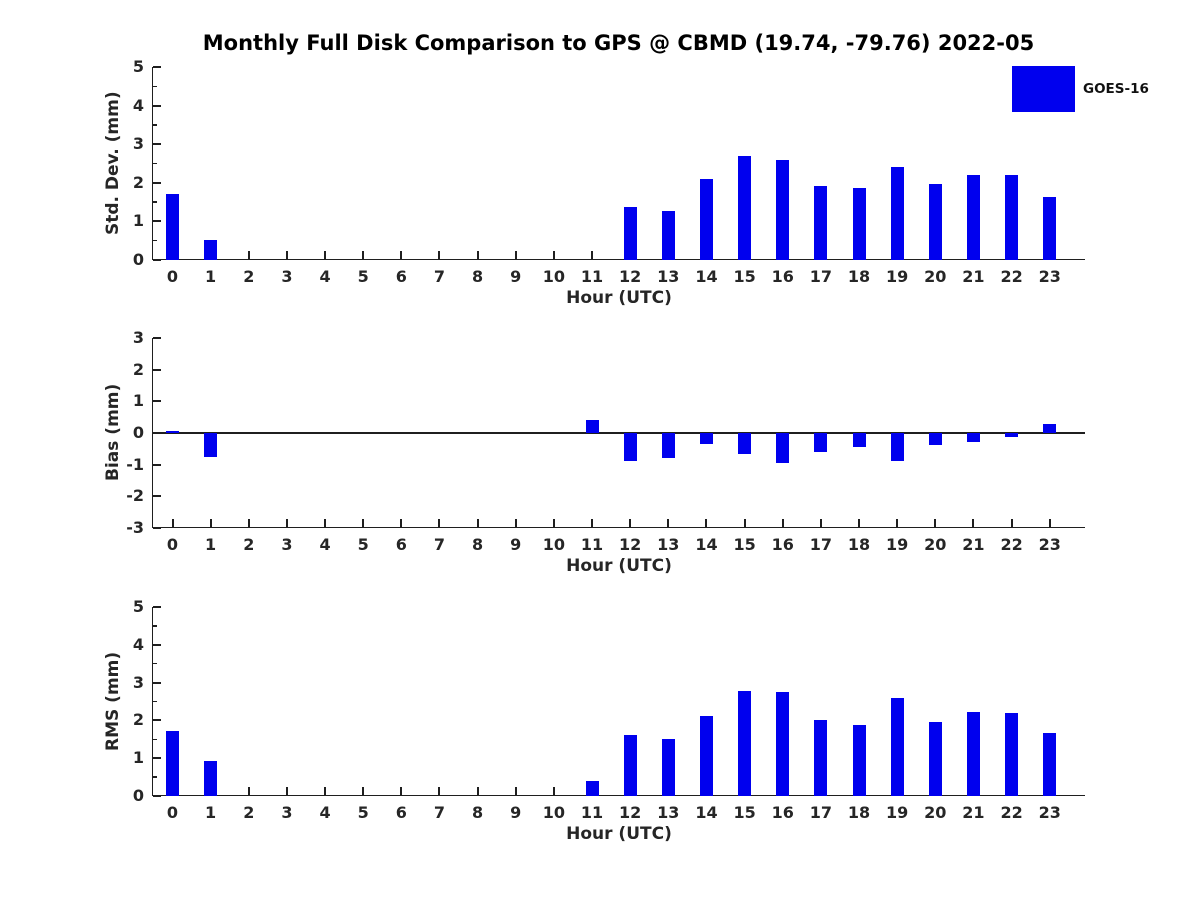  Describe the element at coordinates (249, 544) in the screenshot. I see `x-tick-label: 2` at that location.